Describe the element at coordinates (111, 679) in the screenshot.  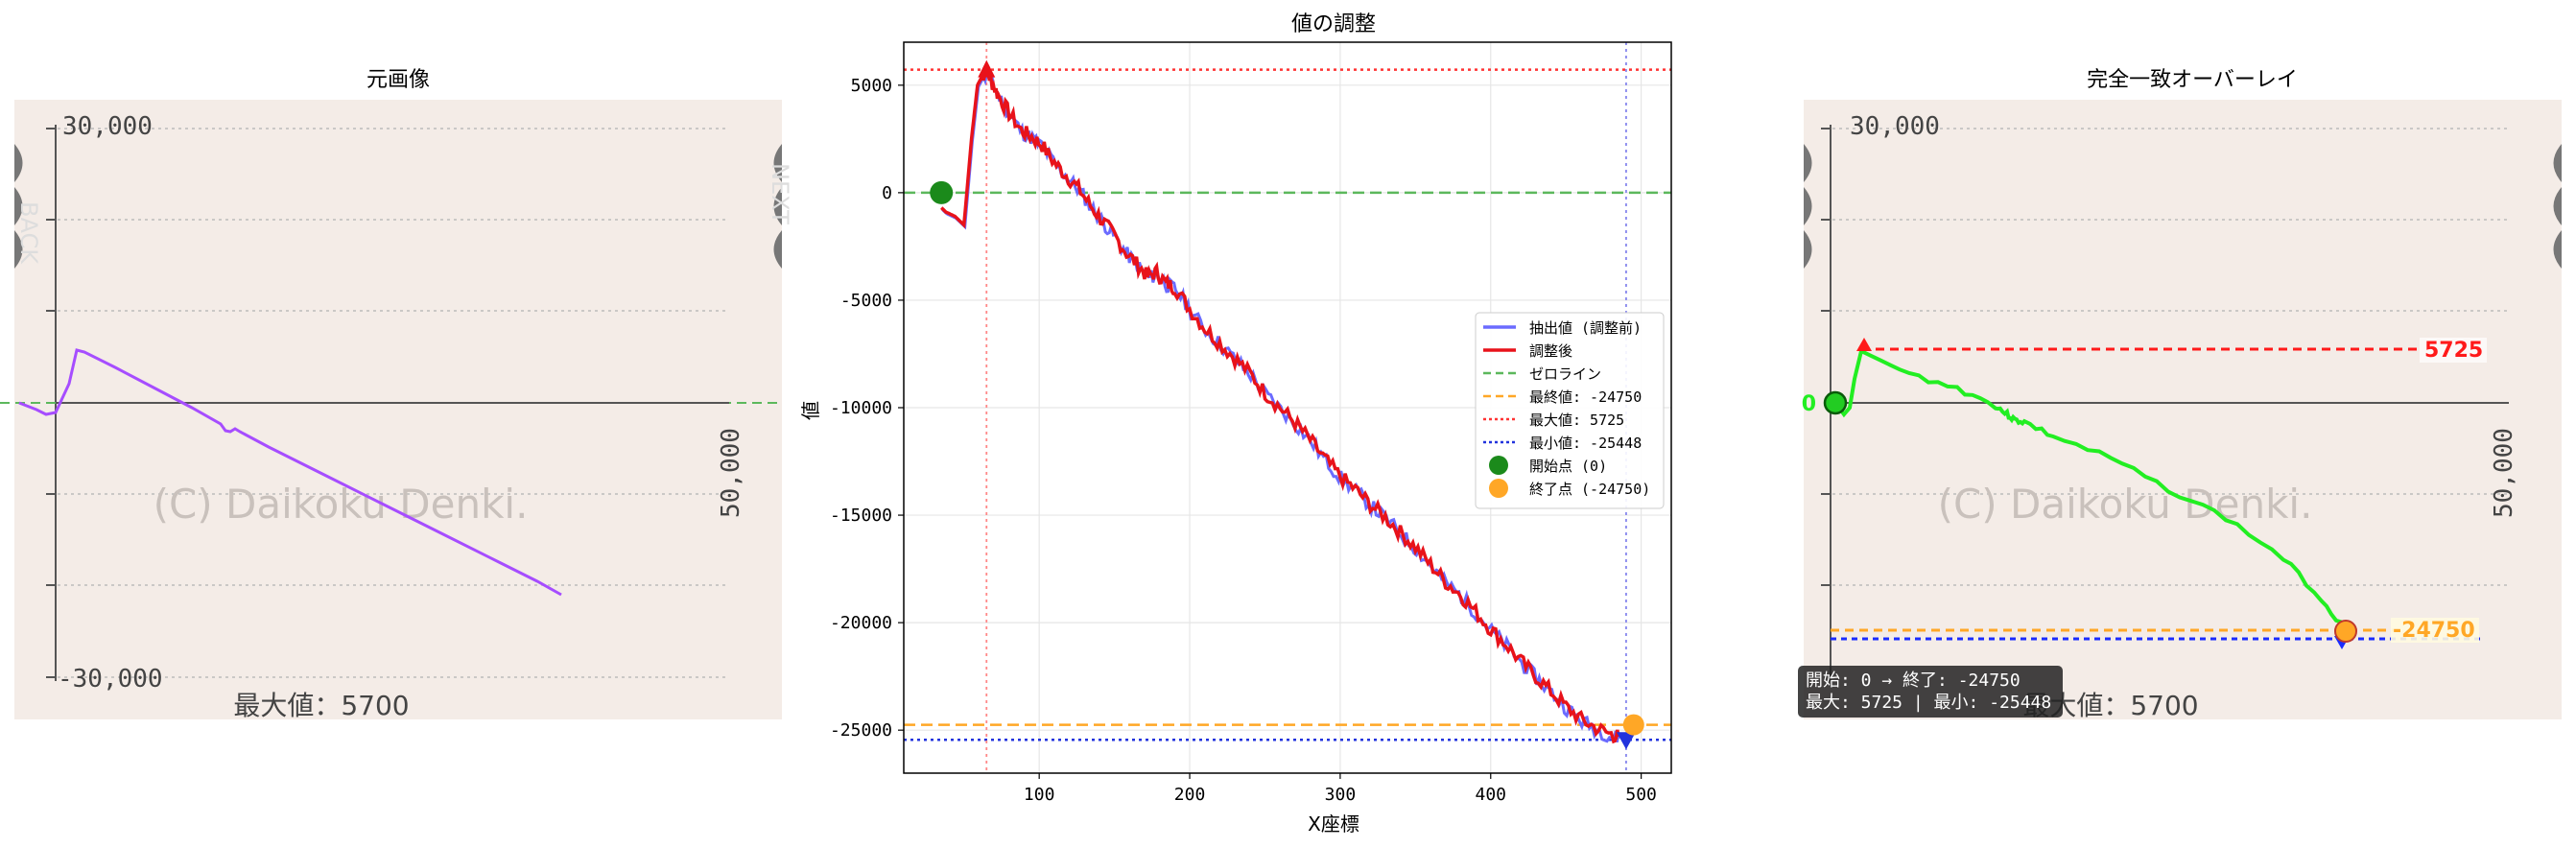
I see `original-y-bottom-label: -30,000` at that location.